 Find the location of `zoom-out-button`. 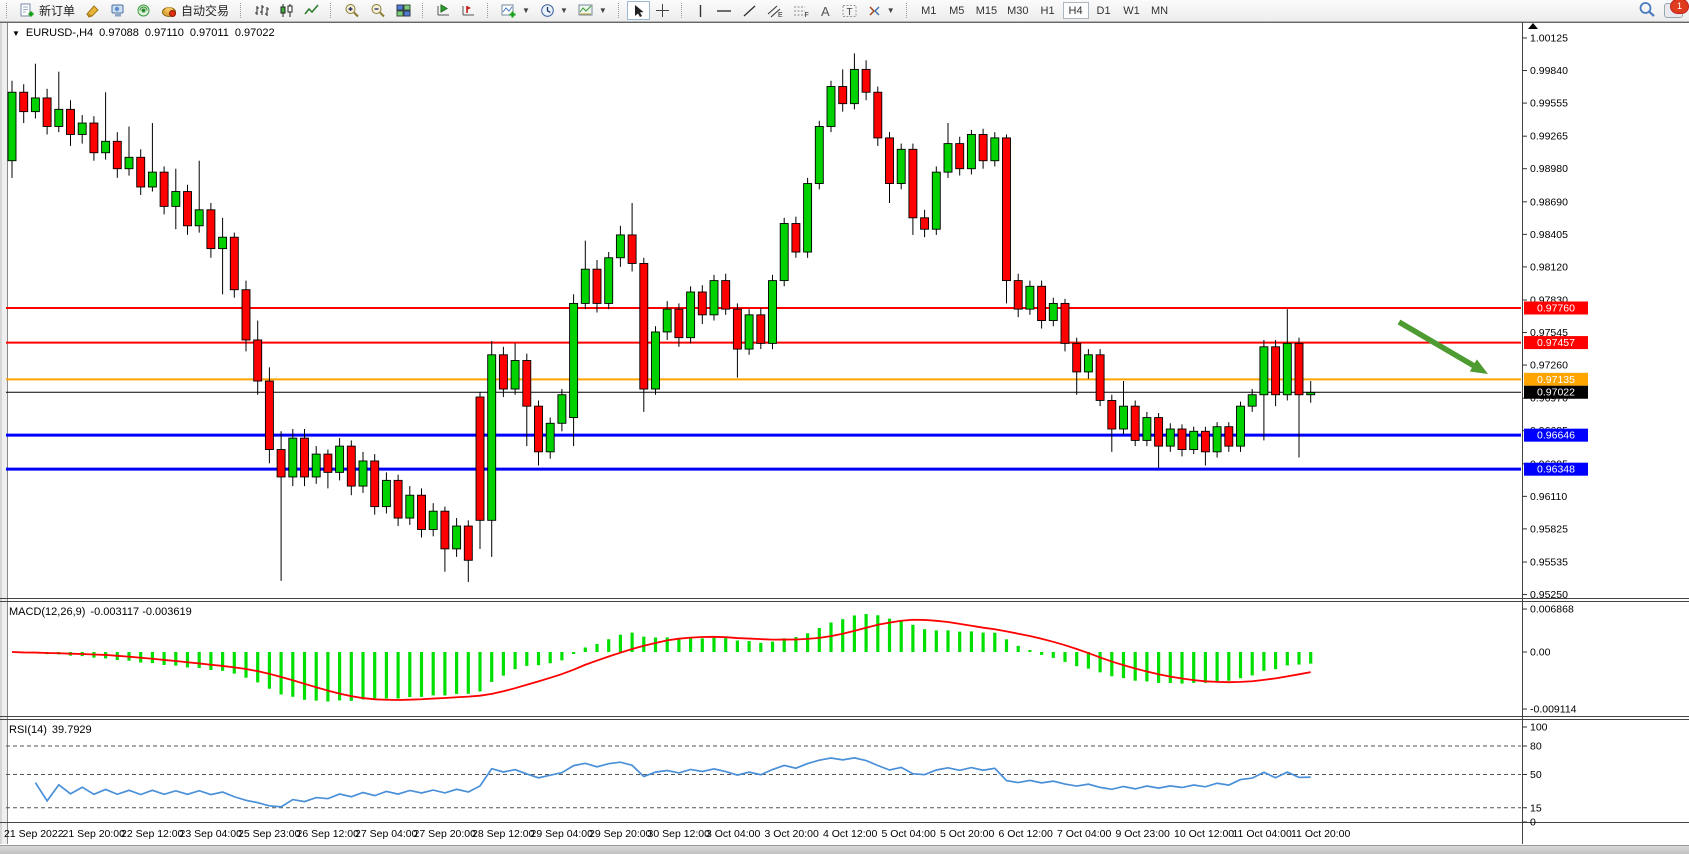

zoom-out-button is located at coordinates (378, 10).